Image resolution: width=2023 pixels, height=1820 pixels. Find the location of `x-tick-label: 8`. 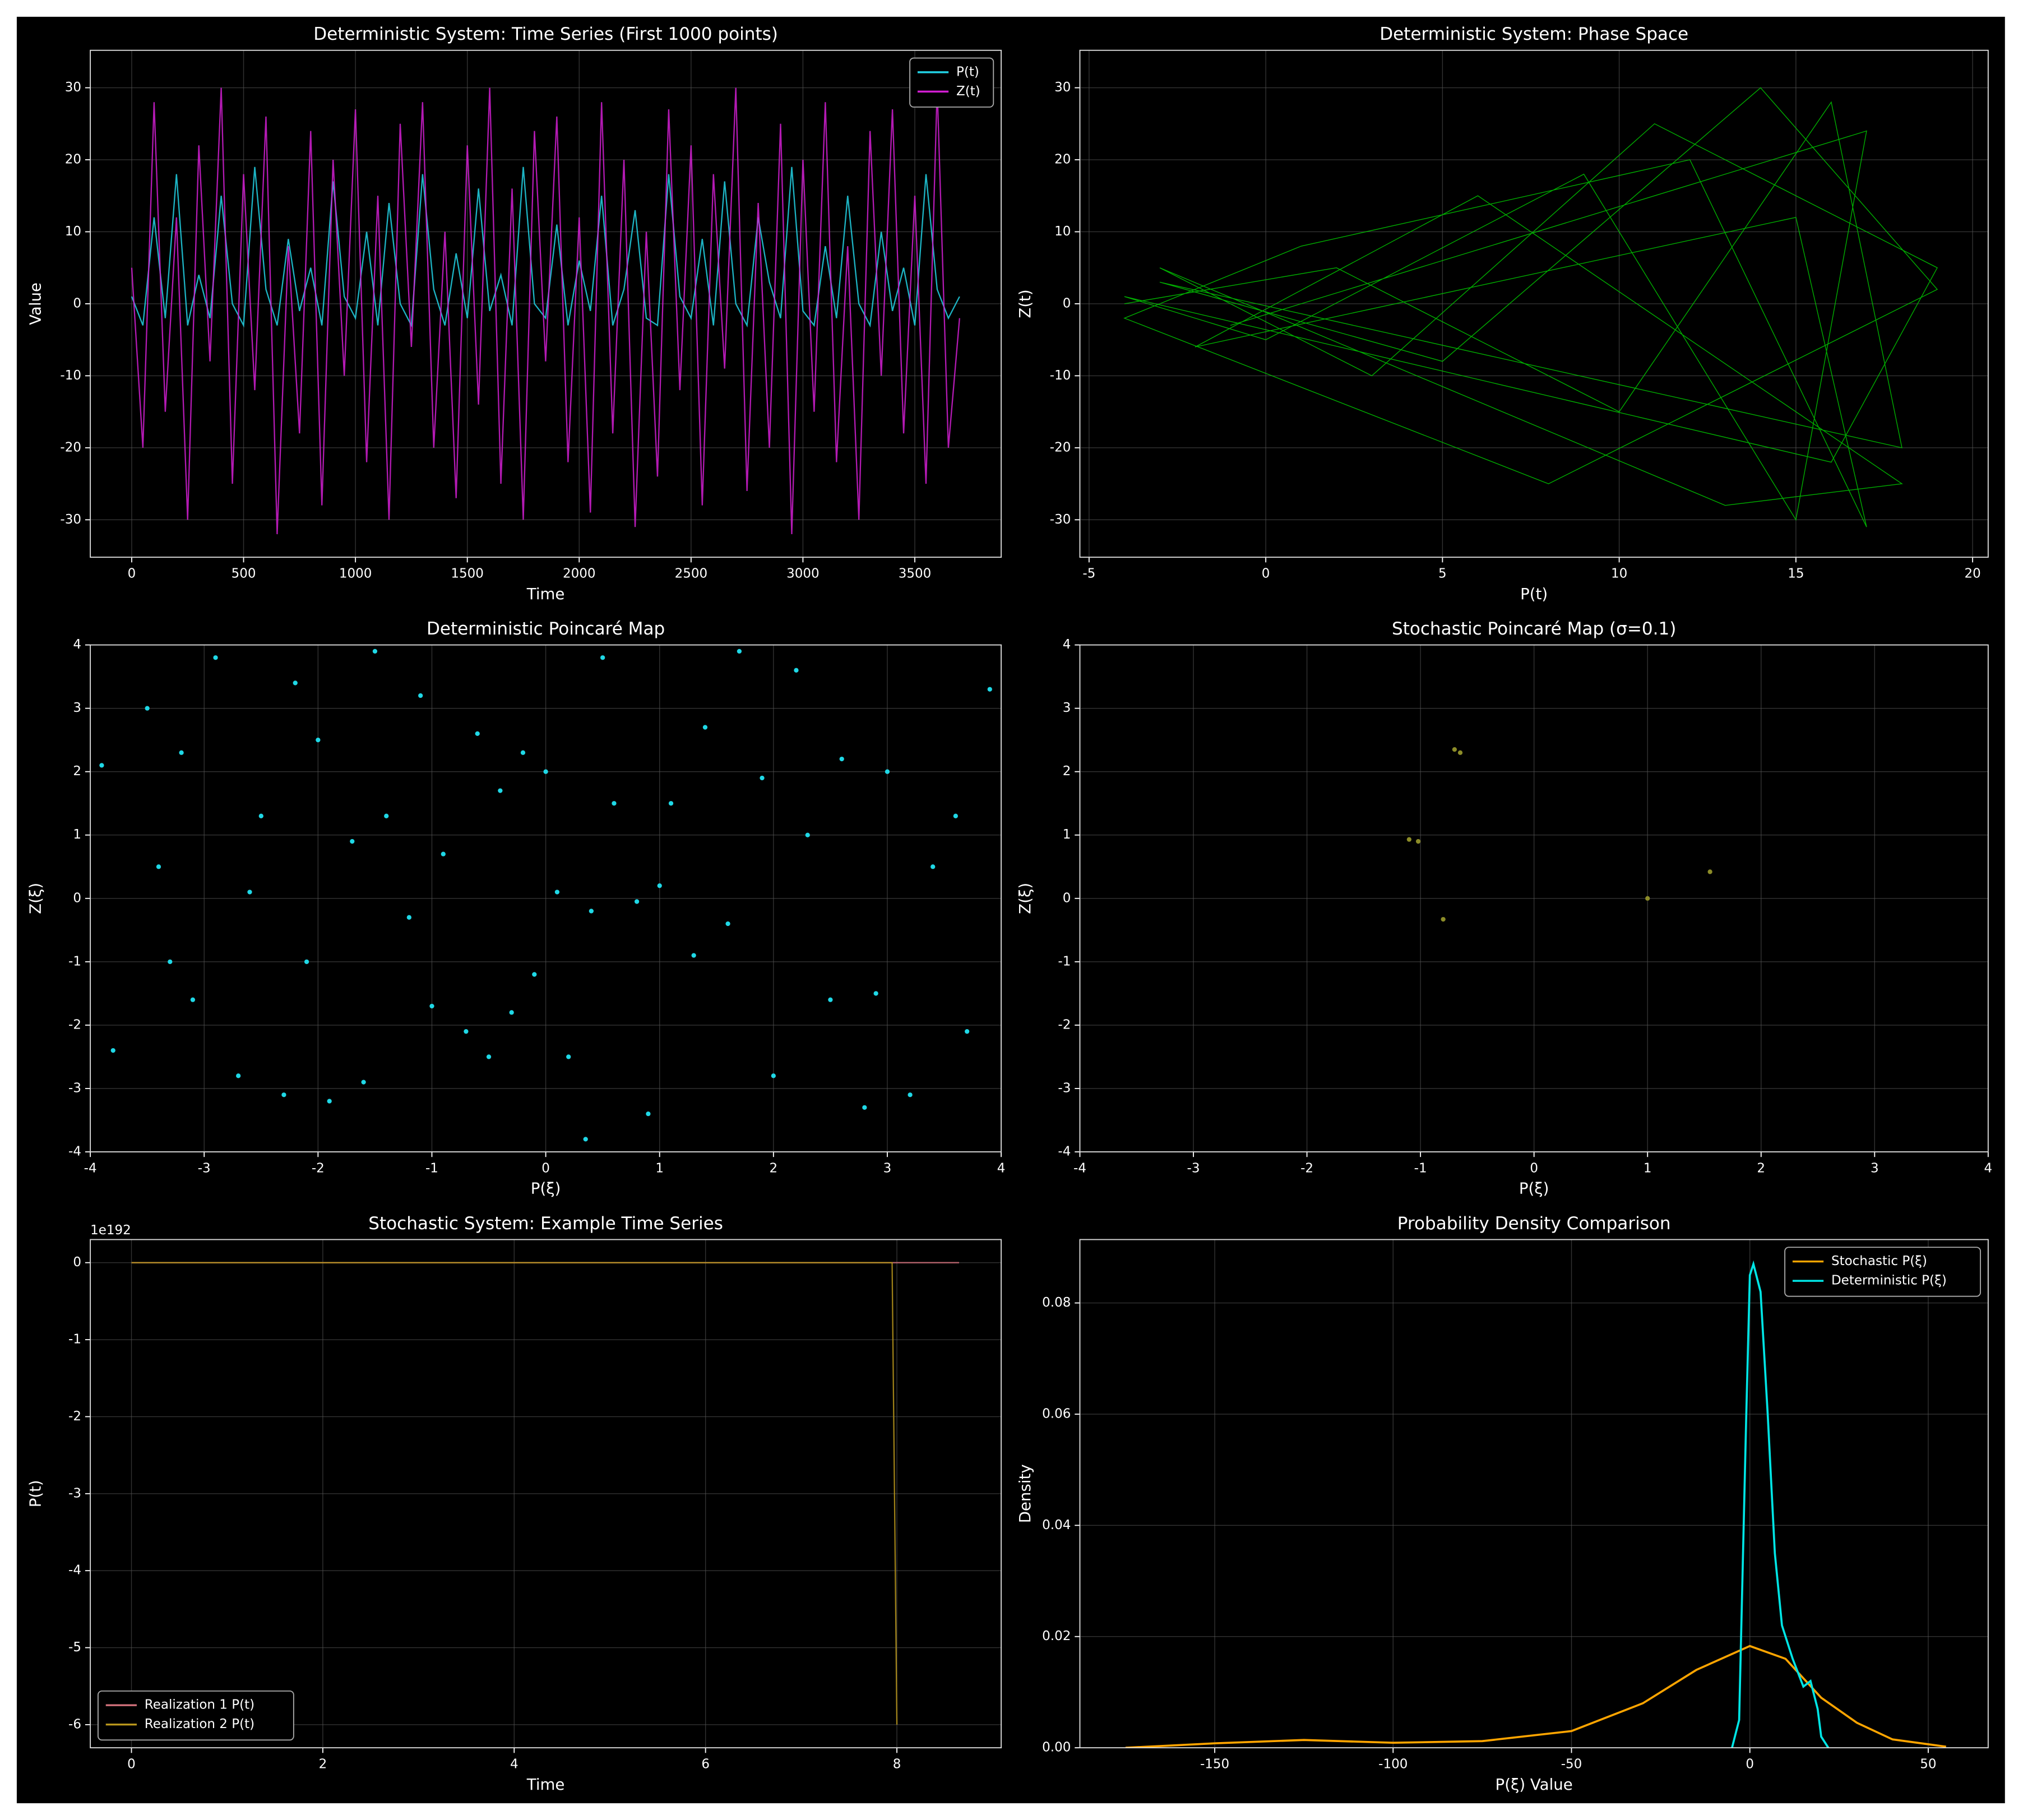

x-tick-label: 8 is located at coordinates (897, 1765).